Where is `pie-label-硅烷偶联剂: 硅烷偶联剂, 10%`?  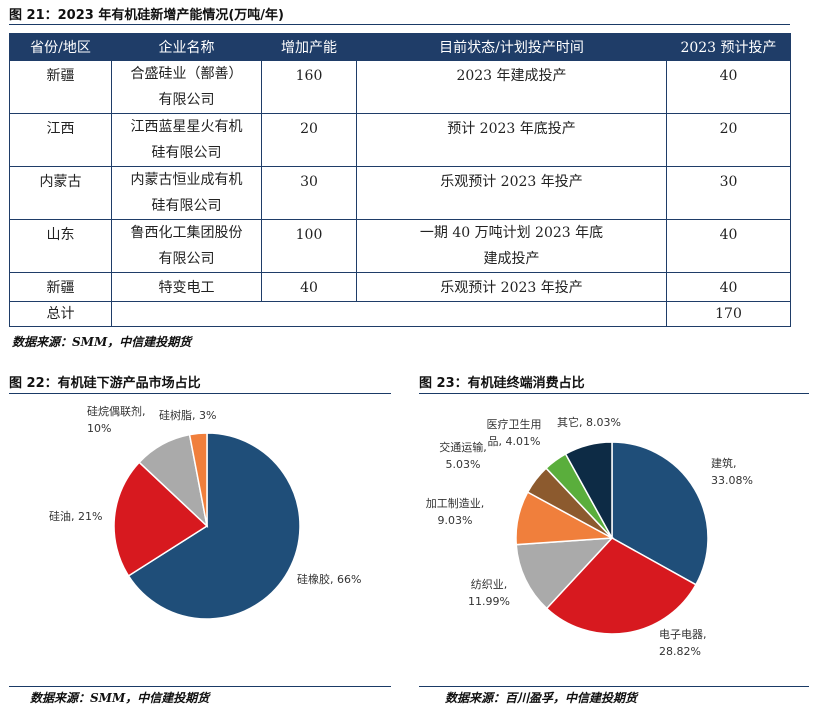
pie-label-硅烷偶联剂: 硅烷偶联剂, 10% is located at coordinates (116, 419).